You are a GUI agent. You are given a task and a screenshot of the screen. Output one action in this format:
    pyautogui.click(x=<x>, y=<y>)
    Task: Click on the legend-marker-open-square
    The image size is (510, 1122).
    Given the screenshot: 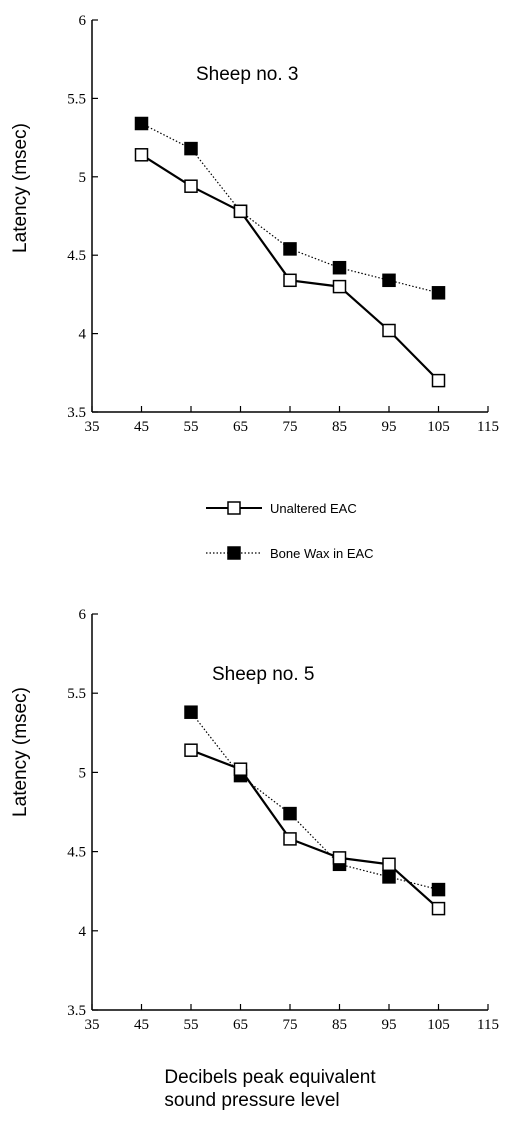 What is the action you would take?
    pyautogui.click(x=234, y=508)
    